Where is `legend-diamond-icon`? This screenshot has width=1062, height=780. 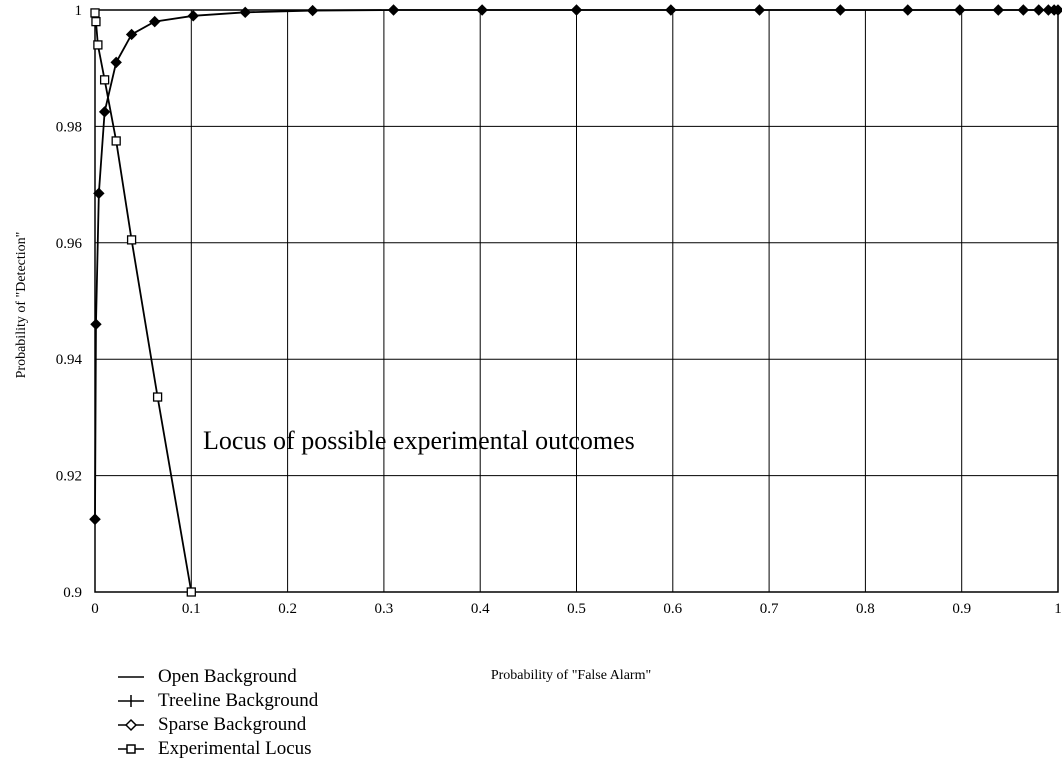 legend-diamond-icon is located at coordinates (131, 725).